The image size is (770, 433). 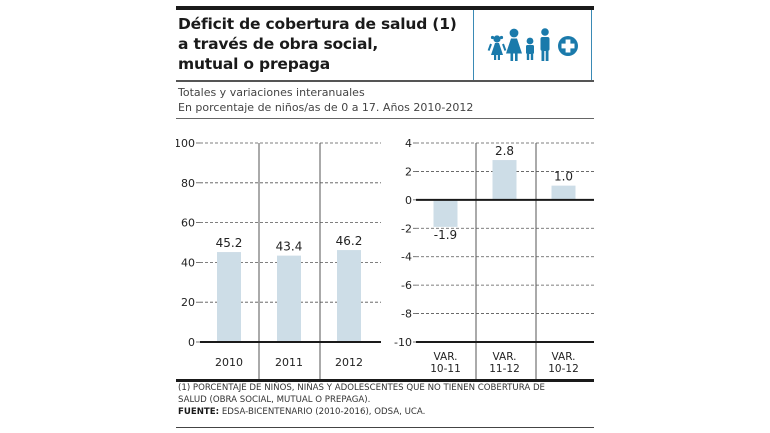 What do you see at coordinates (188, 262) in the screenshot?
I see `y-tick-label: 40` at bounding box center [188, 262].